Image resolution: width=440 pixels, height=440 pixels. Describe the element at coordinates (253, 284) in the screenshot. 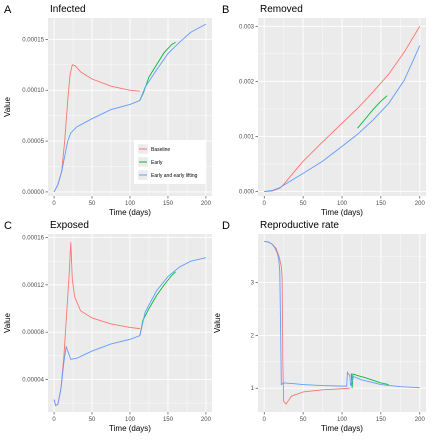

I see `tick-label-y: 3` at that location.